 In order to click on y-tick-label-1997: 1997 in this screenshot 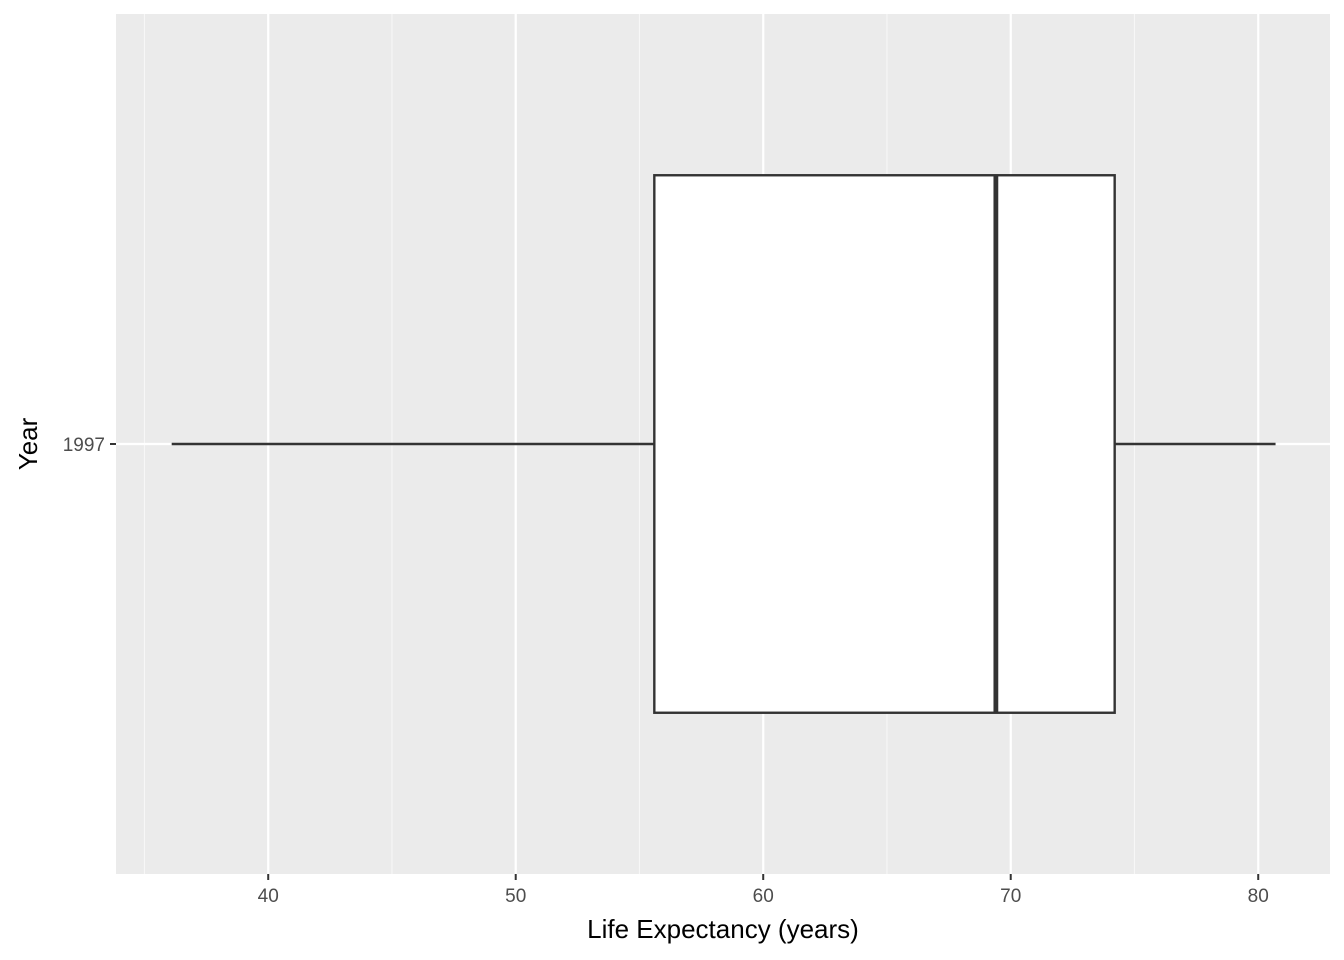, I will do `click(84, 445)`.